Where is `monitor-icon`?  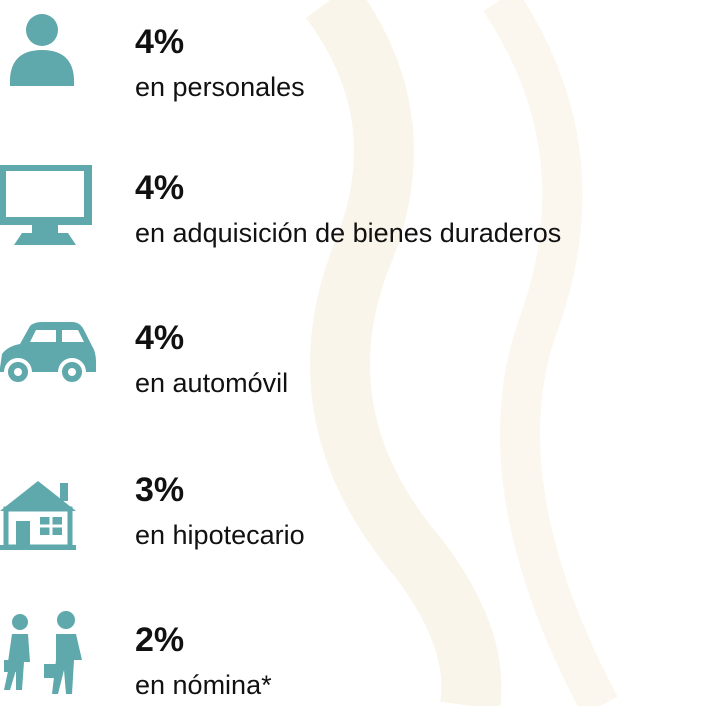 monitor-icon is located at coordinates (46, 205).